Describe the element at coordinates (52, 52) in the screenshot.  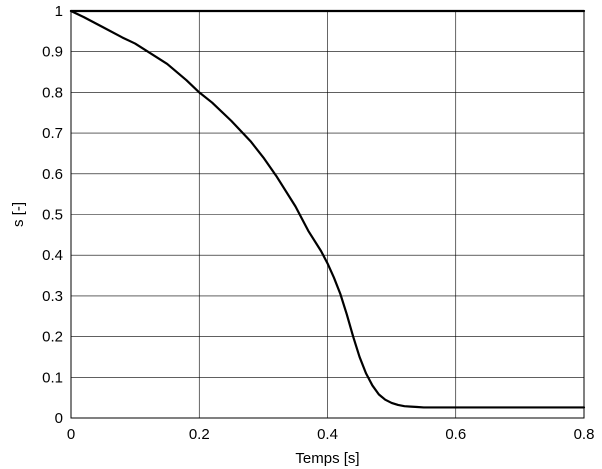
I see `y-tick-label: 0.9` at that location.